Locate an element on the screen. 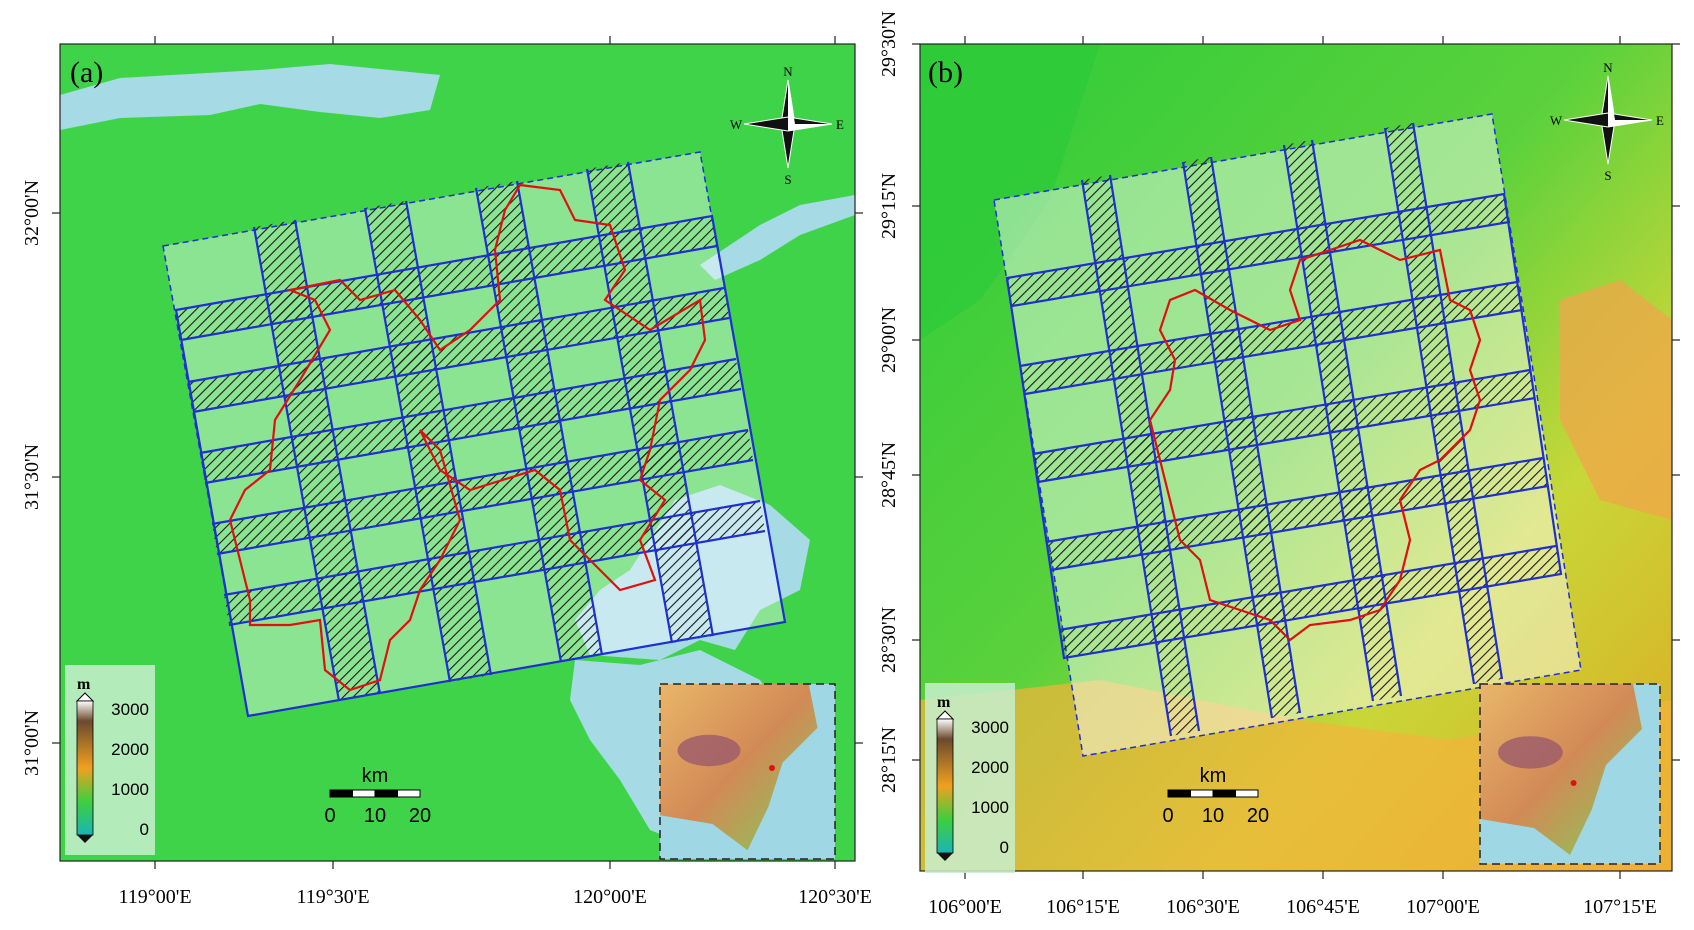 This screenshot has width=1694, height=930. lat-tick-label: 28°15'N is located at coordinates (889, 760).